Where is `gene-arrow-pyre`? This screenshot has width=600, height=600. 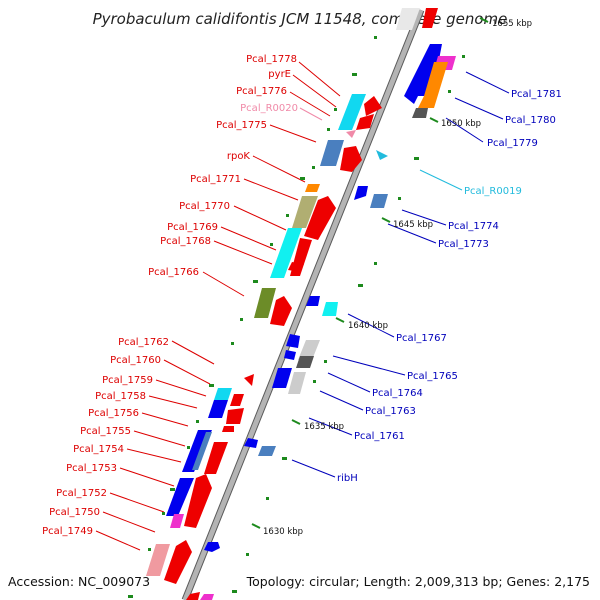 gene-arrow-pyre is located at coordinates (373, 106).